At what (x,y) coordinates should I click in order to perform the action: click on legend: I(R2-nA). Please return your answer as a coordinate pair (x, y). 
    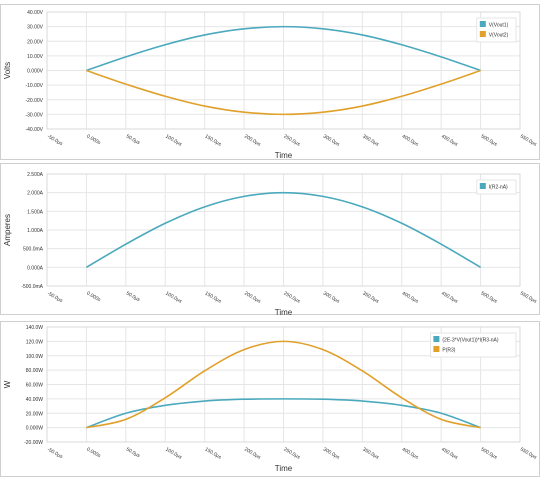
    Looking at the image, I should click on (496, 187).